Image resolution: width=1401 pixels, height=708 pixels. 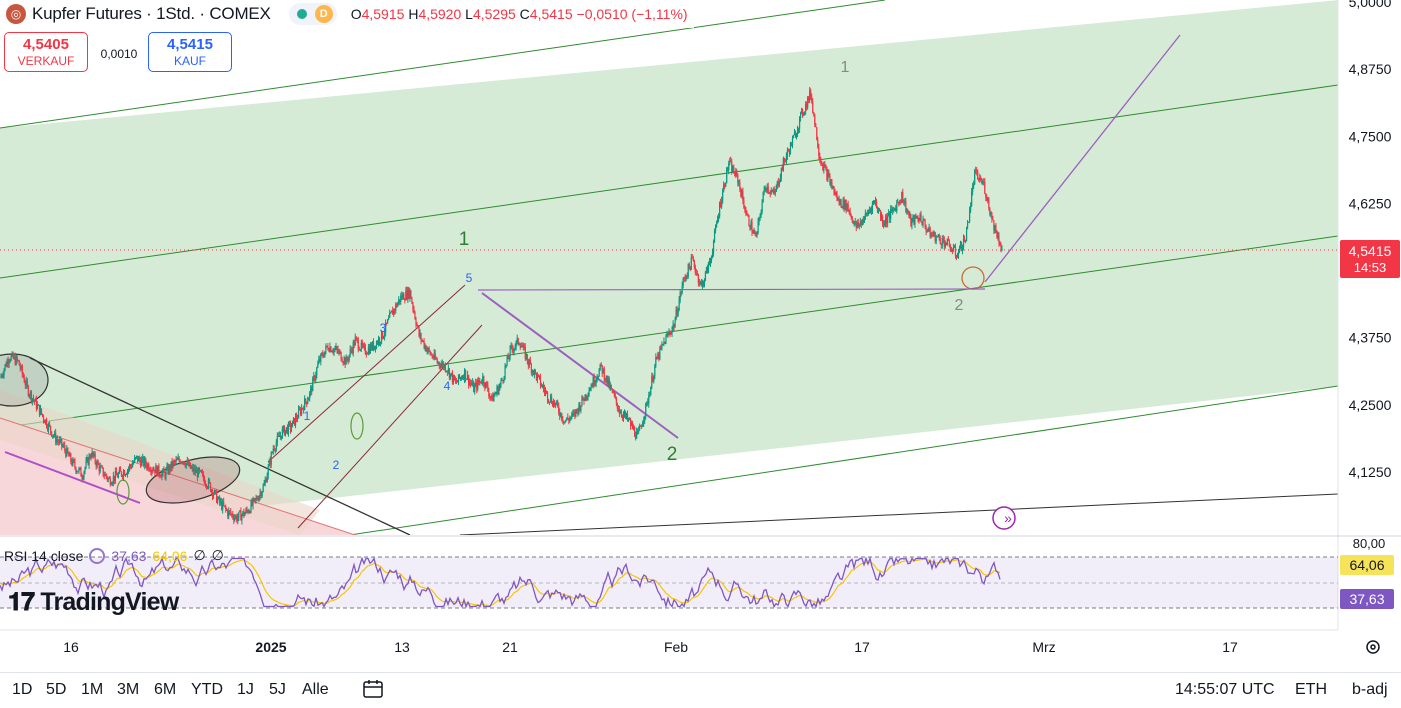 What do you see at coordinates (22, 689) in the screenshot?
I see `range-1d-button: 1D` at bounding box center [22, 689].